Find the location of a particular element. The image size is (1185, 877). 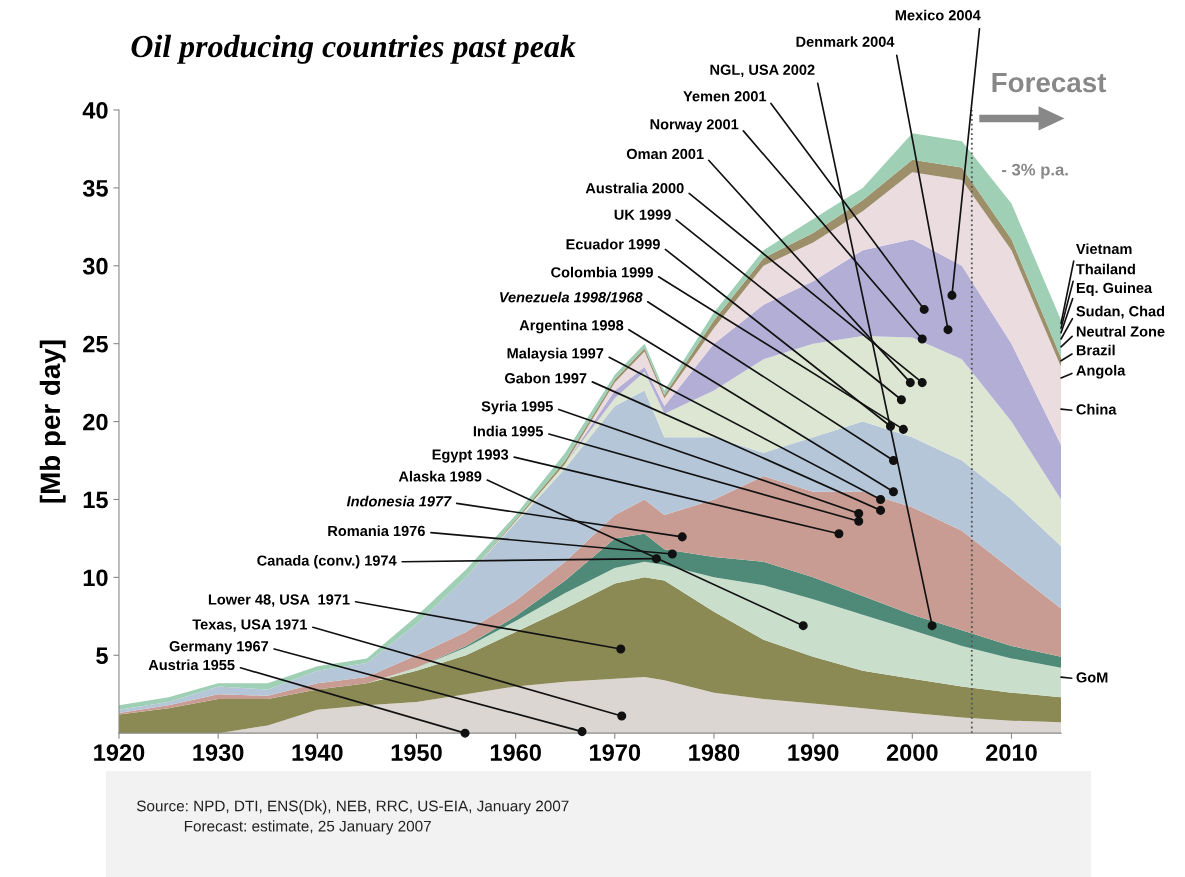

text: Forecast: estimate, 25 January 2007 is located at coordinates (307, 827).